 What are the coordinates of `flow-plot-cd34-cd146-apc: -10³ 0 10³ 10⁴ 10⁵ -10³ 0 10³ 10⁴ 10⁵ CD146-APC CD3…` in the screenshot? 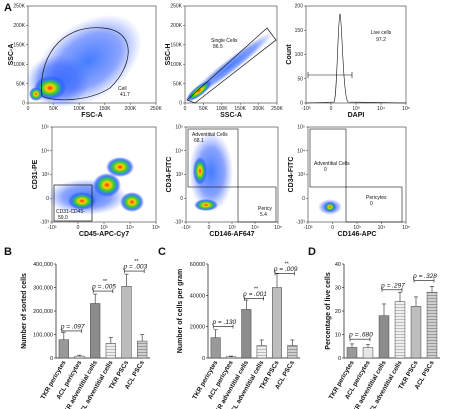 It's located at (349, 181).